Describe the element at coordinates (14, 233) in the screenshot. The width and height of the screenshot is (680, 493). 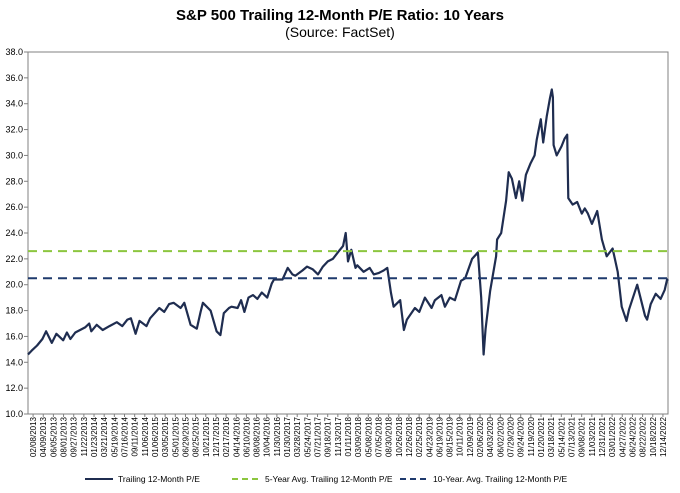
I see `y-tick-label: 24.0` at that location.